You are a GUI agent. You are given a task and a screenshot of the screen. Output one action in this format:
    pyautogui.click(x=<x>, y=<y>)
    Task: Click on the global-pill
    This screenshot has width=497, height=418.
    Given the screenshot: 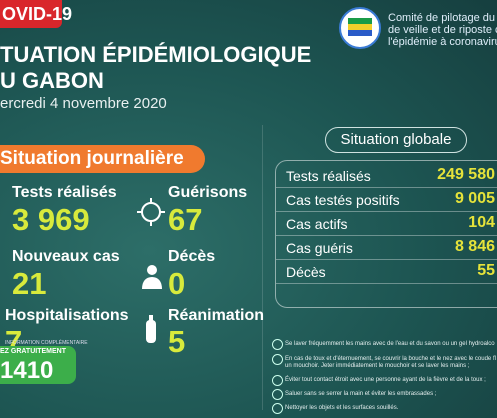 What is the action you would take?
    pyautogui.click(x=396, y=140)
    